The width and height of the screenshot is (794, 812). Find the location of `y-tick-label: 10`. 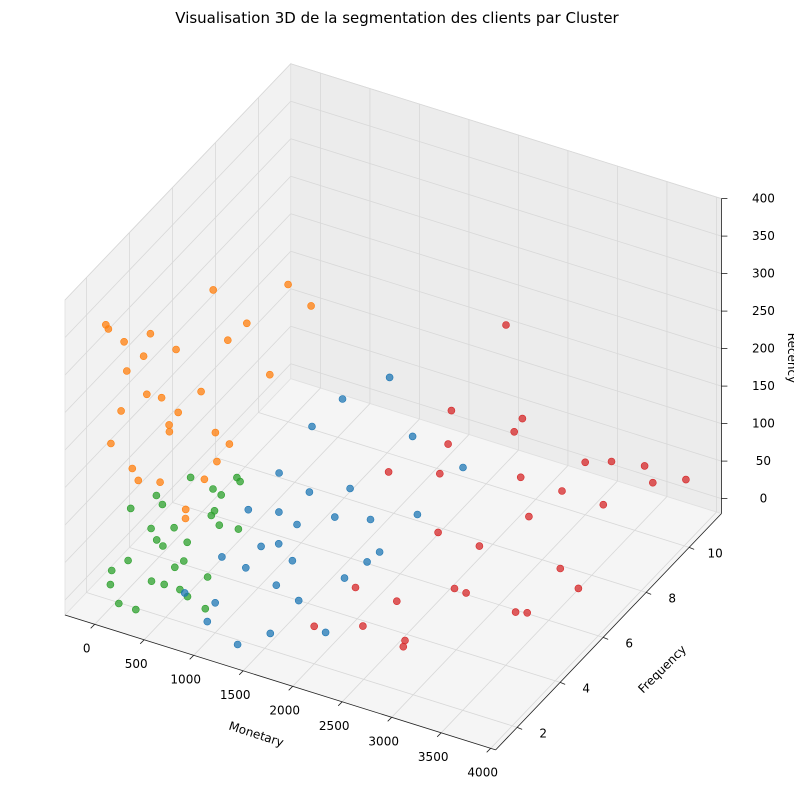

y-tick-label: 10 is located at coordinates (715, 553).